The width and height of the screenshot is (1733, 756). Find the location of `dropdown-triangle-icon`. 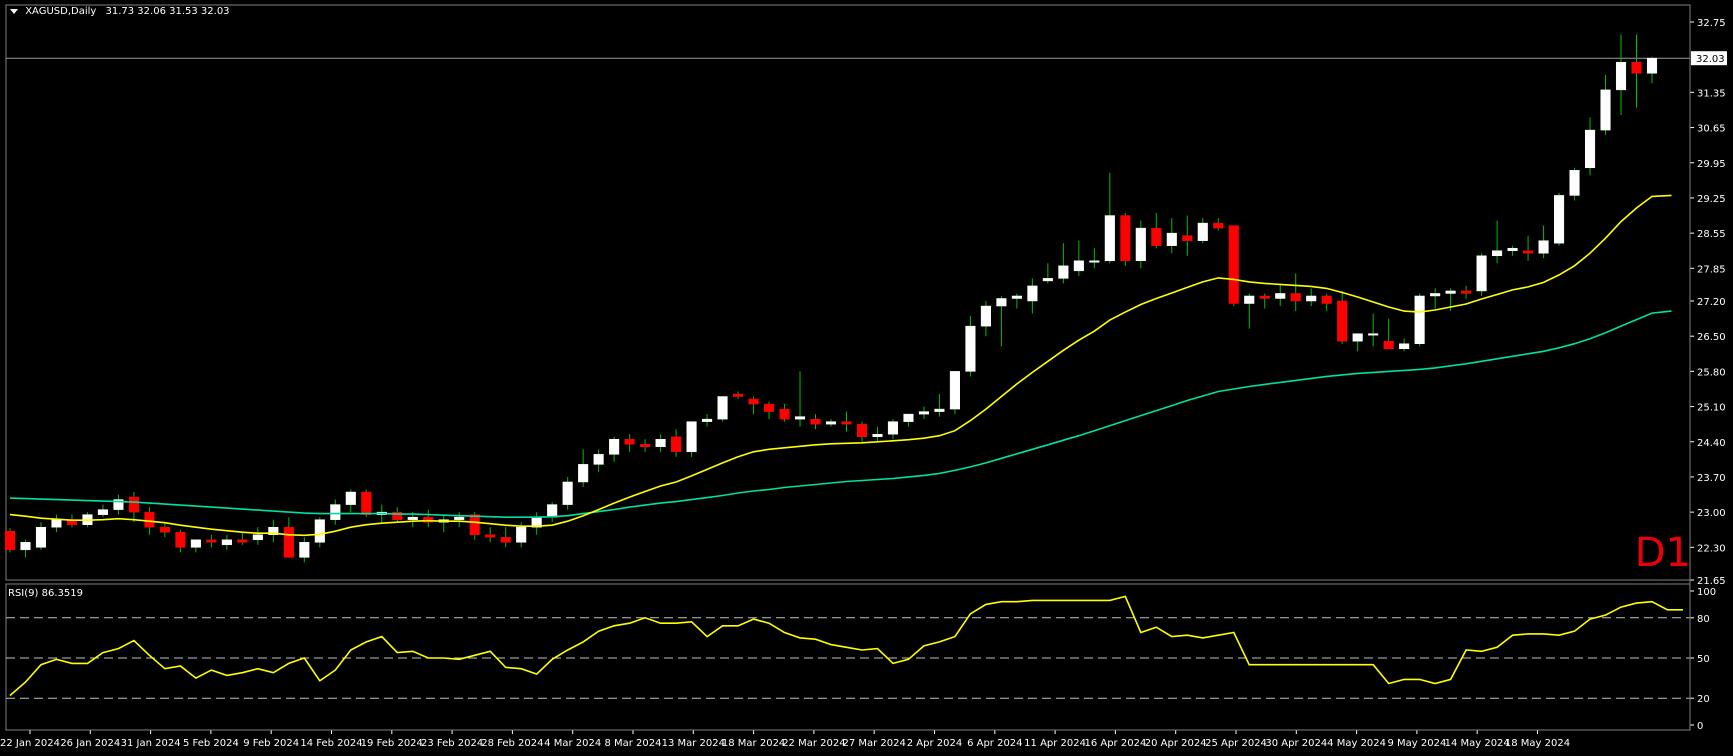

dropdown-triangle-icon is located at coordinates (14, 11).